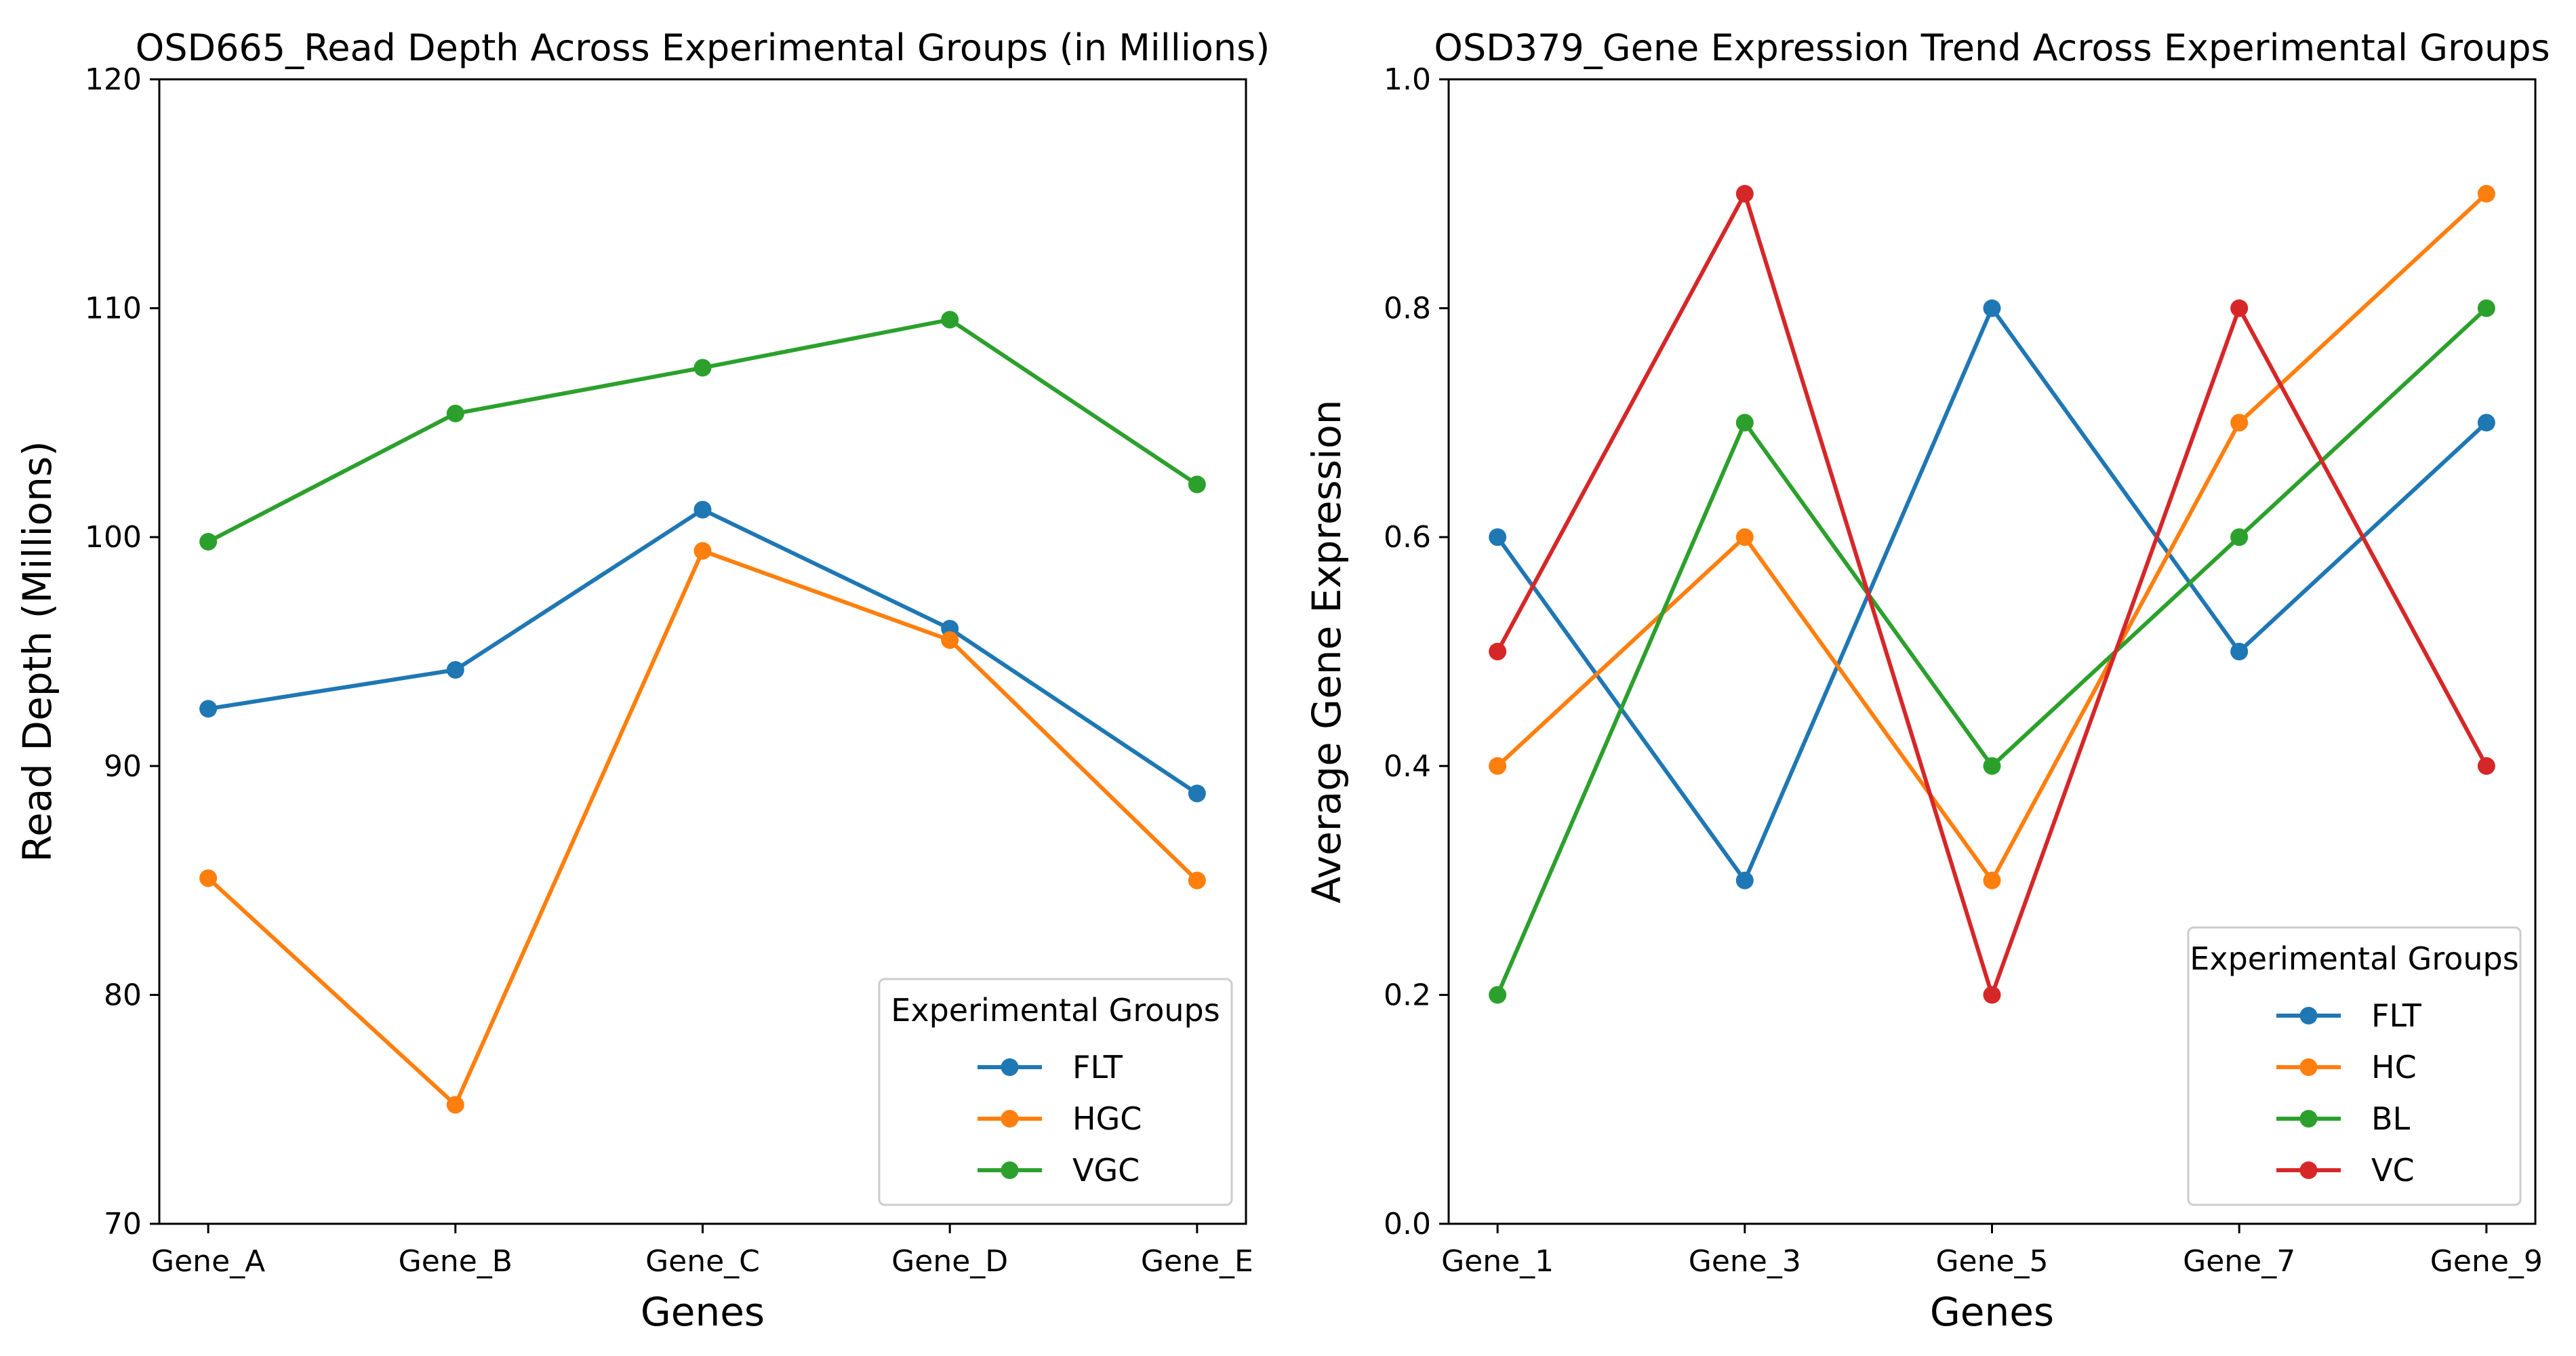 The width and height of the screenshot is (2576, 1356). Describe the element at coordinates (37, 651) in the screenshot. I see `y-axis-label: Read Depth (Millions)` at that location.